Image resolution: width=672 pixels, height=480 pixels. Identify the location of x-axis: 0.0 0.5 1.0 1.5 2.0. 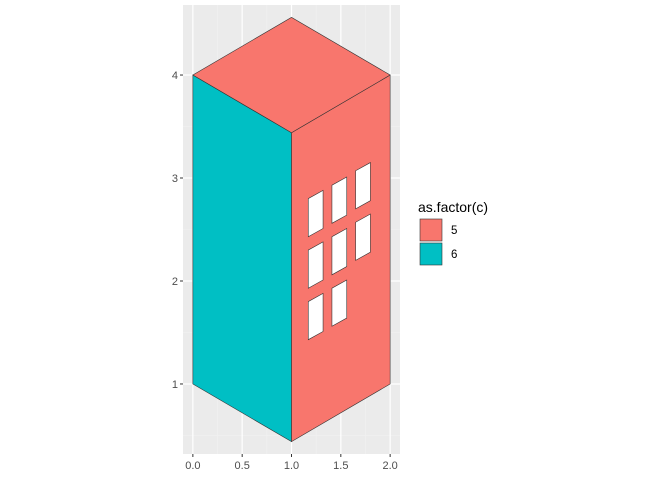
(291, 463).